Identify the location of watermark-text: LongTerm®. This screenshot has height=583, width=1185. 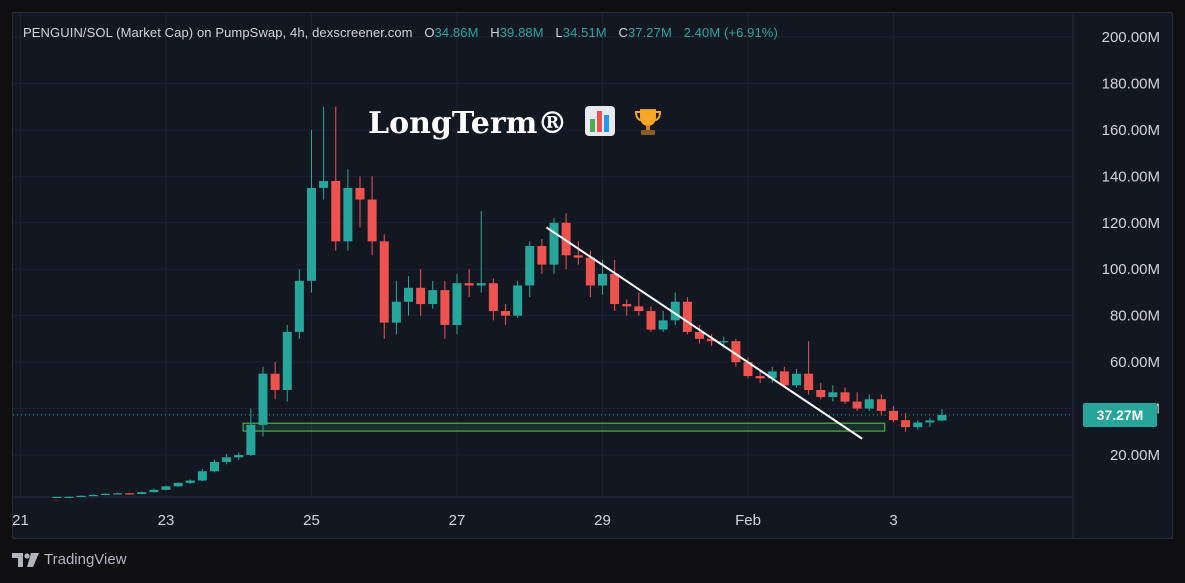
(468, 123).